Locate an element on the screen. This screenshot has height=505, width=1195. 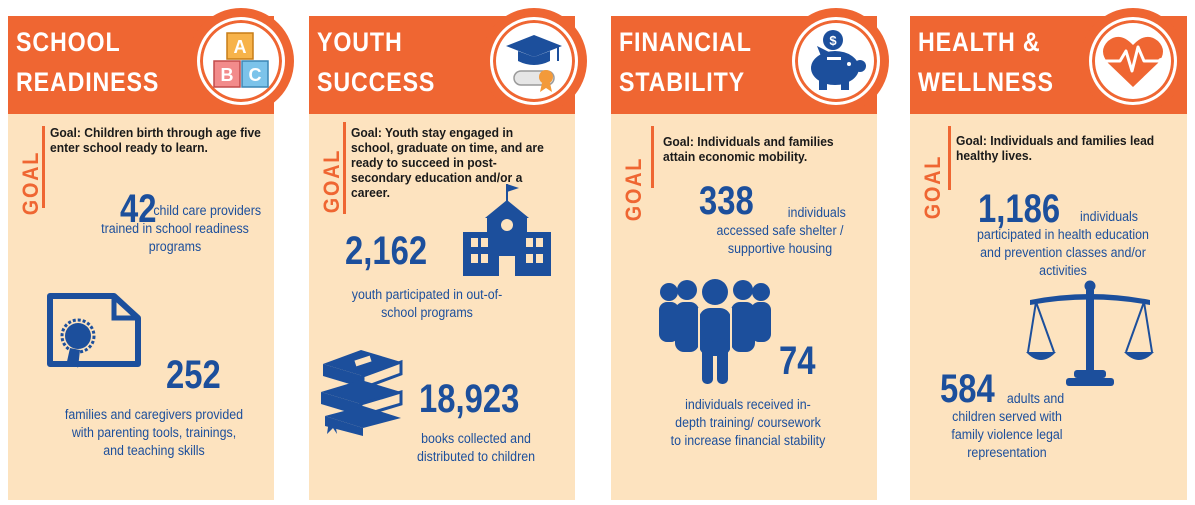
title-line-1: FINANCIAL is located at coordinates (685, 42).